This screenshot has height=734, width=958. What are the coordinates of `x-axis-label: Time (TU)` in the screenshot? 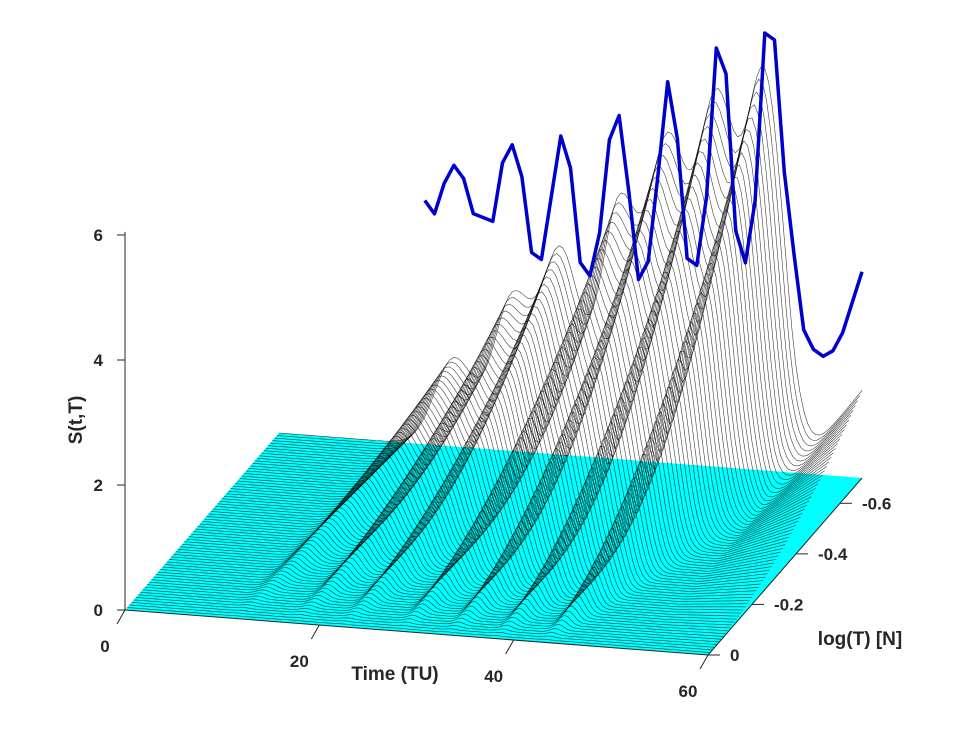 It's located at (394, 674).